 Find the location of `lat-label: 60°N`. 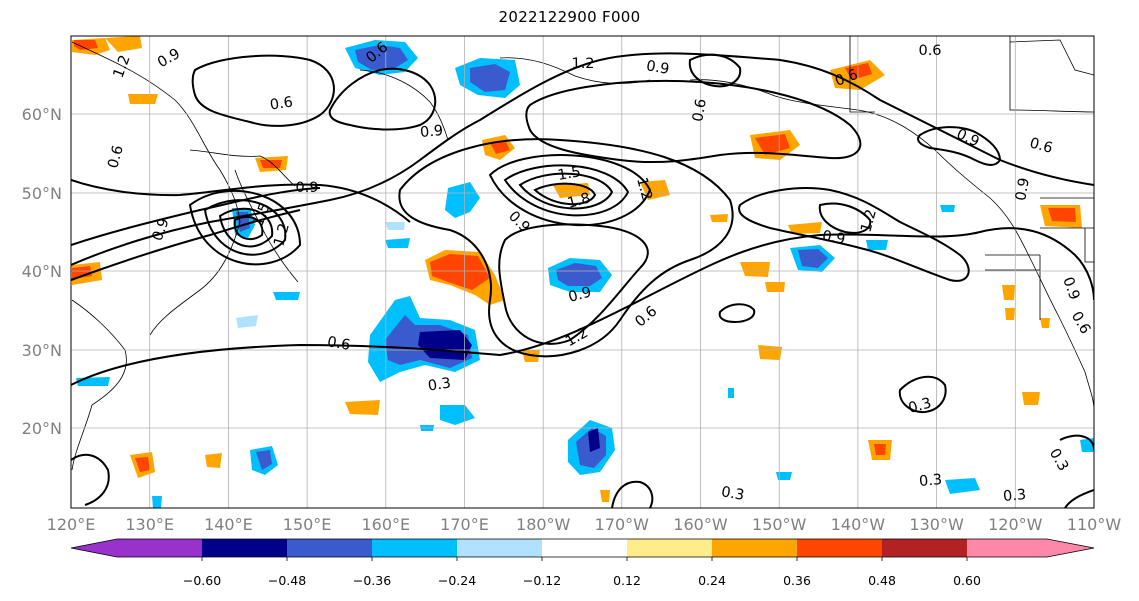

lat-label: 60°N is located at coordinates (42, 114).